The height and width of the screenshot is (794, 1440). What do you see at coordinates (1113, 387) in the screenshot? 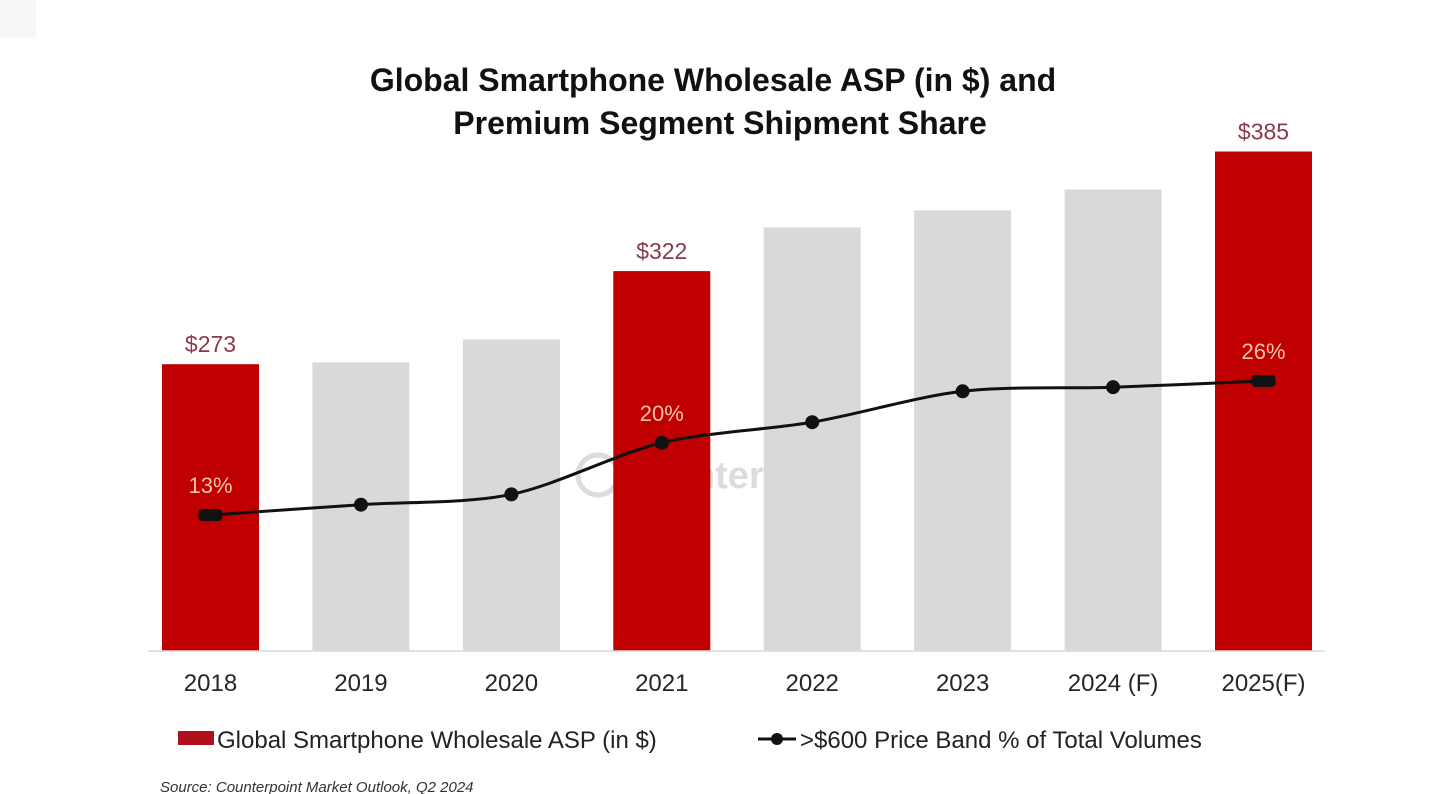
I see `line-point-2024-f` at bounding box center [1113, 387].